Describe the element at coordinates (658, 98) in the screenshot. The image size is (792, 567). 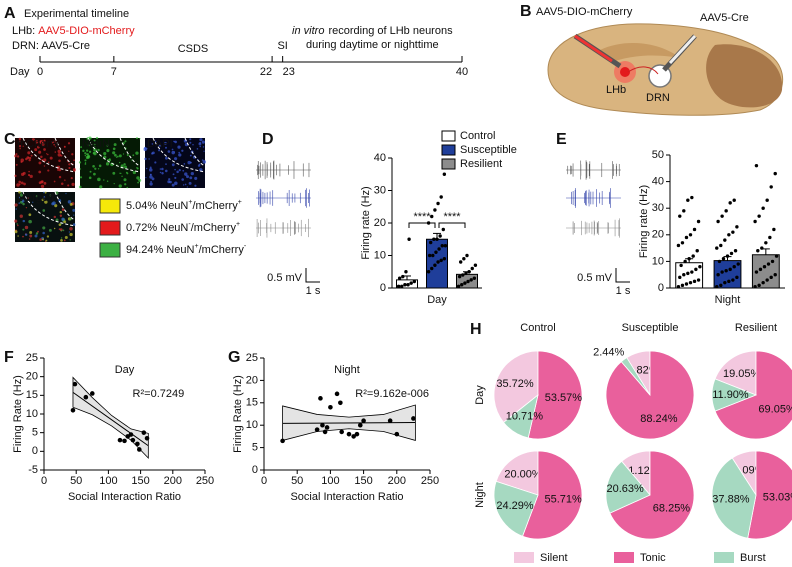
I see `region-label: DRN` at that location.